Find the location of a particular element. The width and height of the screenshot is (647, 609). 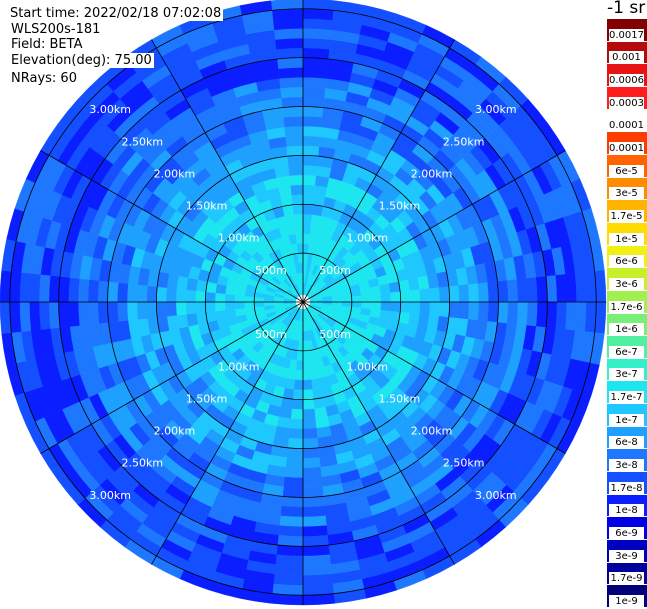

radar-name-label: WLS200s-181 is located at coordinates (57, 29).